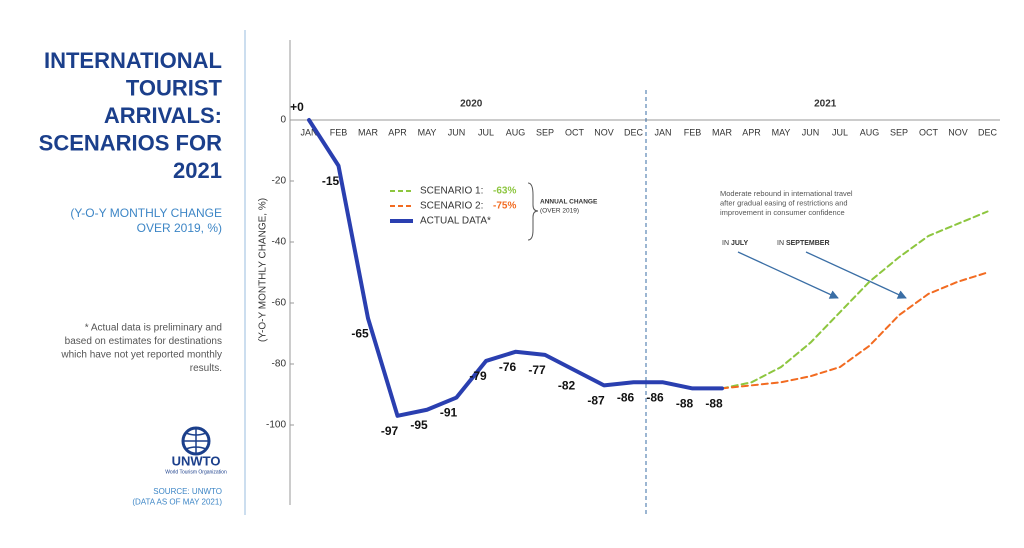 This screenshot has width=1024, height=548. I want to click on legend-bracket, so click(533, 211).